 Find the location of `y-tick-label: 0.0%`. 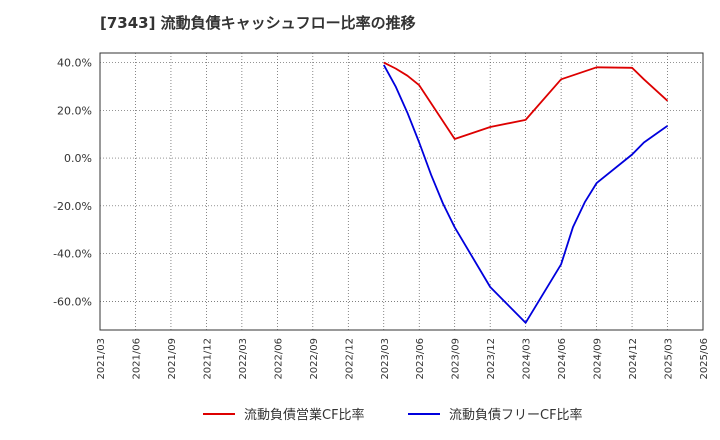

y-tick-label: 0.0% is located at coordinates (78, 158).